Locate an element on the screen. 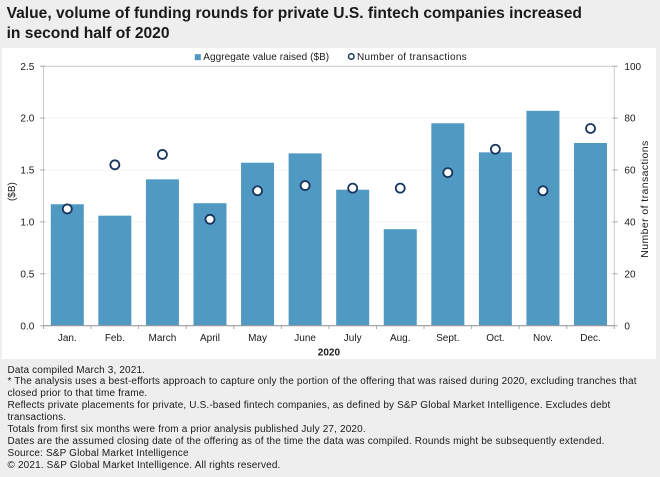 This screenshot has width=660, height=477. svg-text: Aug. is located at coordinates (400, 338).